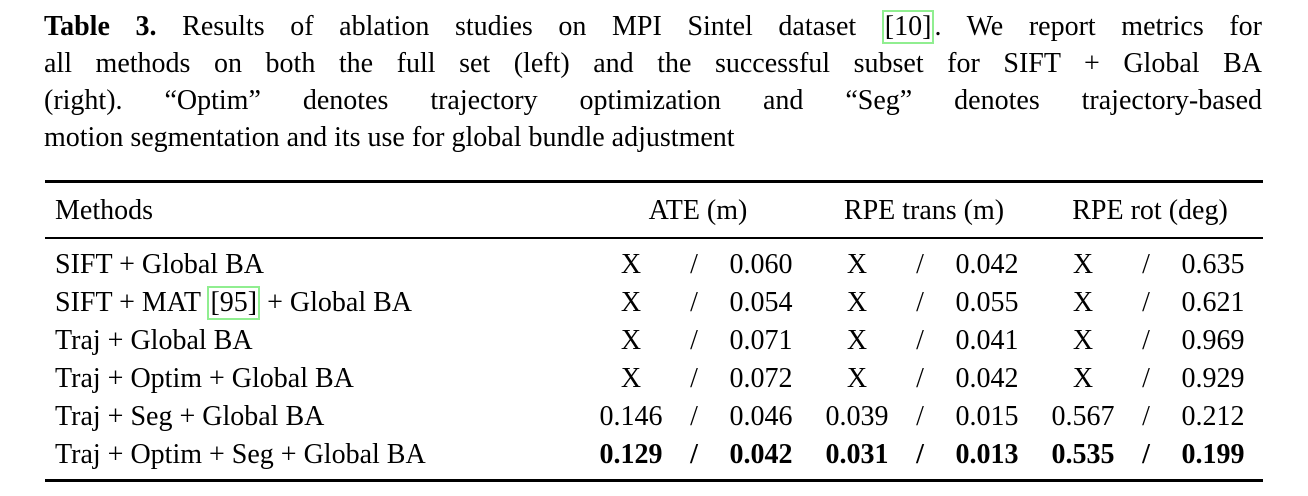  What do you see at coordinates (987, 416) in the screenshot?
I see `metric-value: 0.015` at bounding box center [987, 416].